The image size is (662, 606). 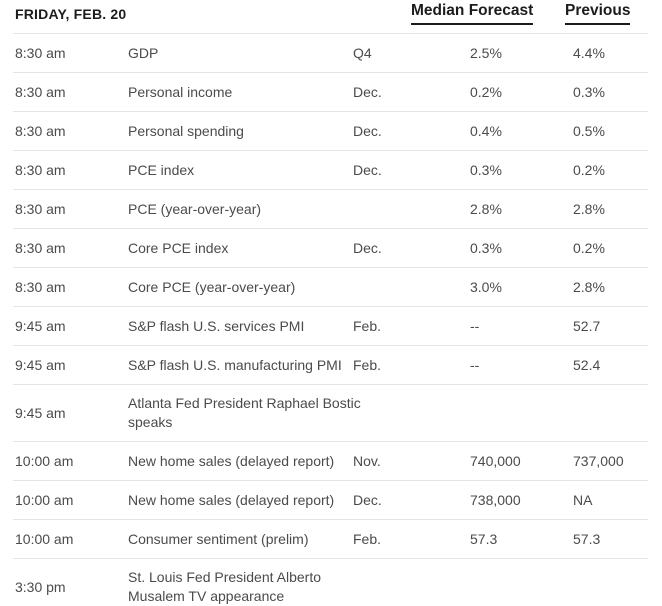 What do you see at coordinates (486, 130) in the screenshot?
I see `event-median-forecast: 0.4%` at bounding box center [486, 130].